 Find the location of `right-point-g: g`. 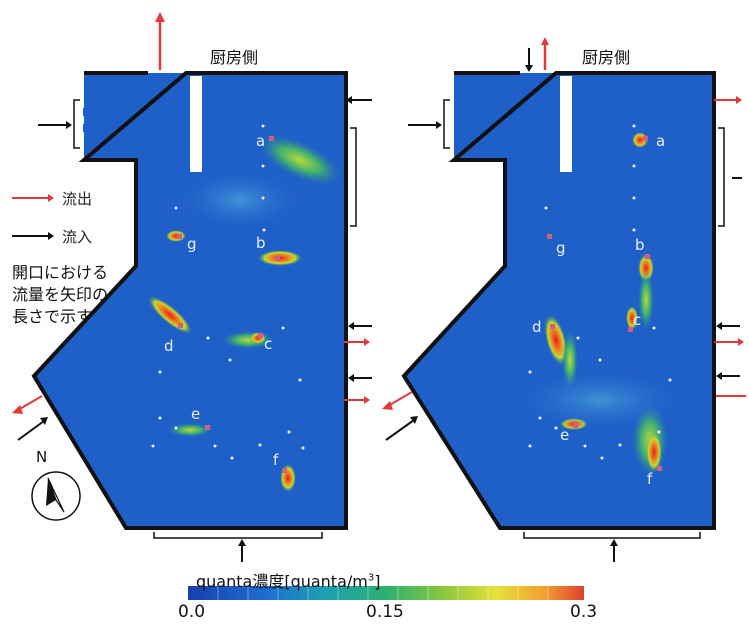

right-point-g: g is located at coordinates (561, 248).